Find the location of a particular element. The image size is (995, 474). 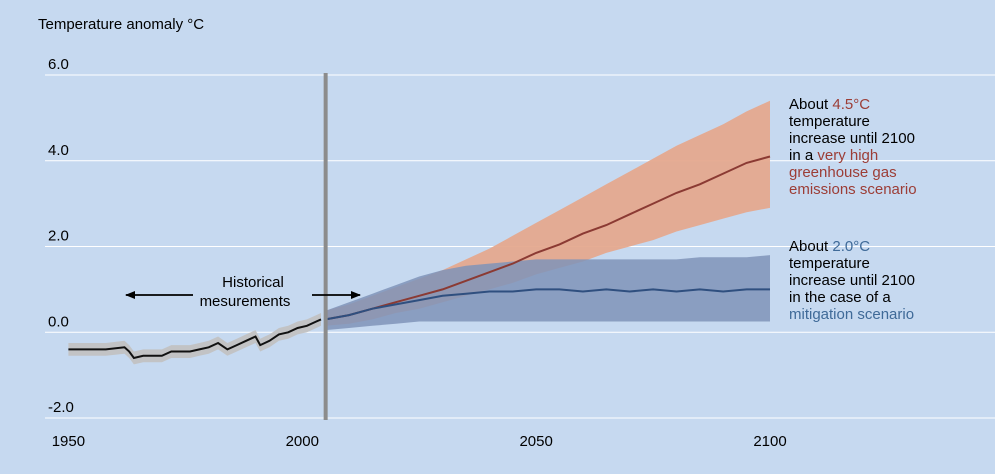

annotation-low-line-2: temperature is located at coordinates (829, 263).